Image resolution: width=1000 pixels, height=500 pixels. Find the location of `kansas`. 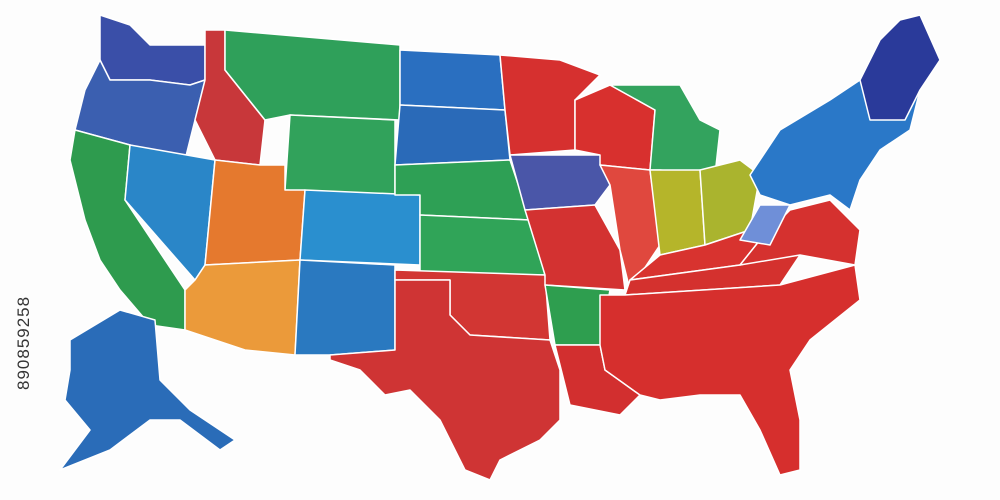

kansas is located at coordinates (482, 245).